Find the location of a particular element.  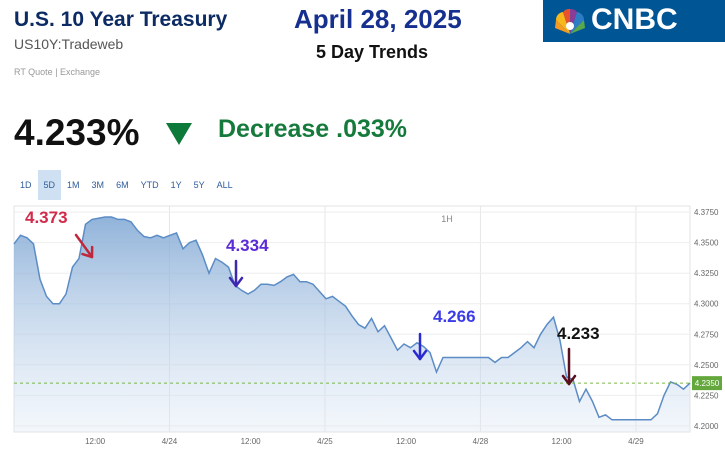

down-arrow-icon is located at coordinates (179, 134).